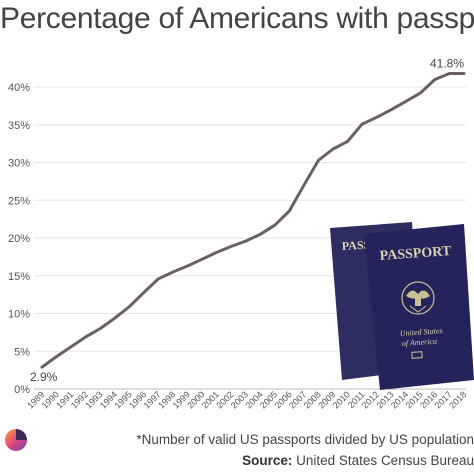 The height and width of the screenshot is (474, 474). Describe the element at coordinates (385, 460) in the screenshot. I see `source-text: United States Census Bureau` at that location.